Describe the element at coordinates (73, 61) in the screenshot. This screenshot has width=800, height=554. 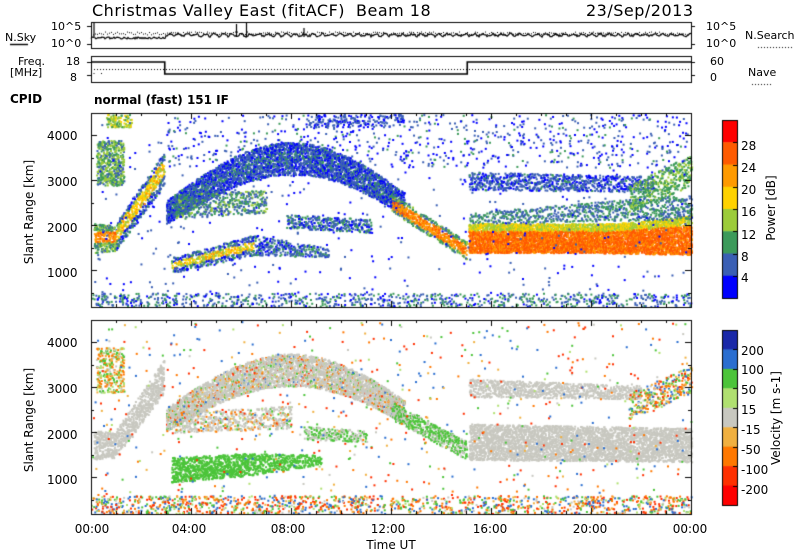
I see `freq-tick-high: 18` at that location.